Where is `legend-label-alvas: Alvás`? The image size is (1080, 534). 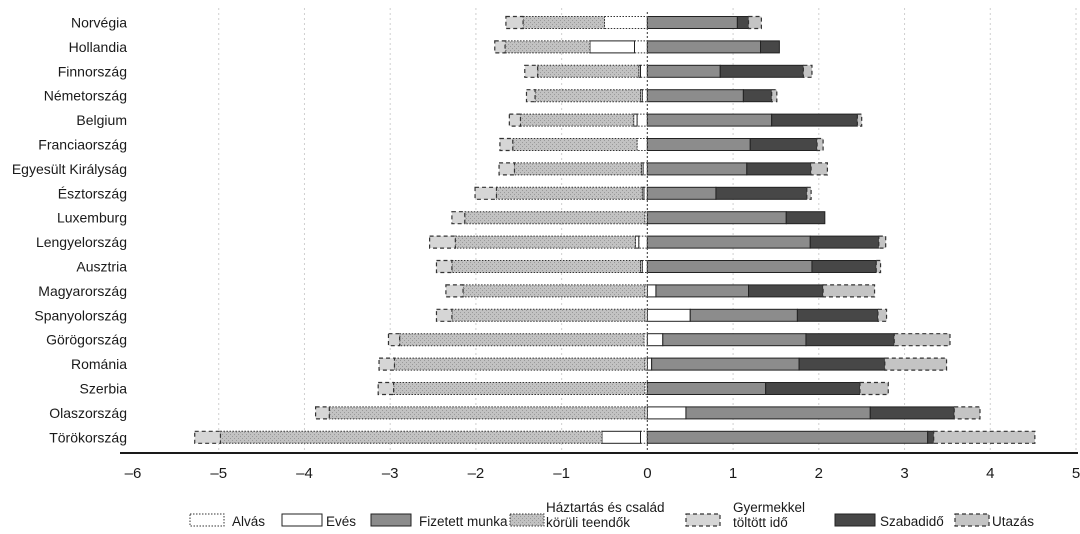
legend-label-alvas: Alvás is located at coordinates (248, 521).